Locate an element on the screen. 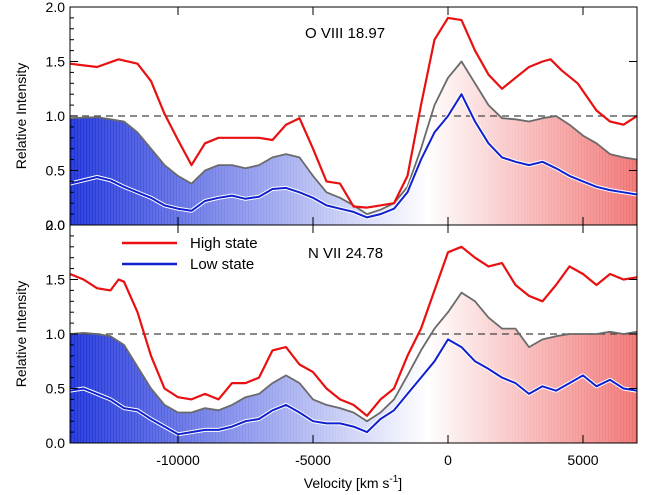 Image resolution: width=654 pixels, height=495 pixels. bottom-y-axis-label: Relative Intensity is located at coordinates (21, 334).